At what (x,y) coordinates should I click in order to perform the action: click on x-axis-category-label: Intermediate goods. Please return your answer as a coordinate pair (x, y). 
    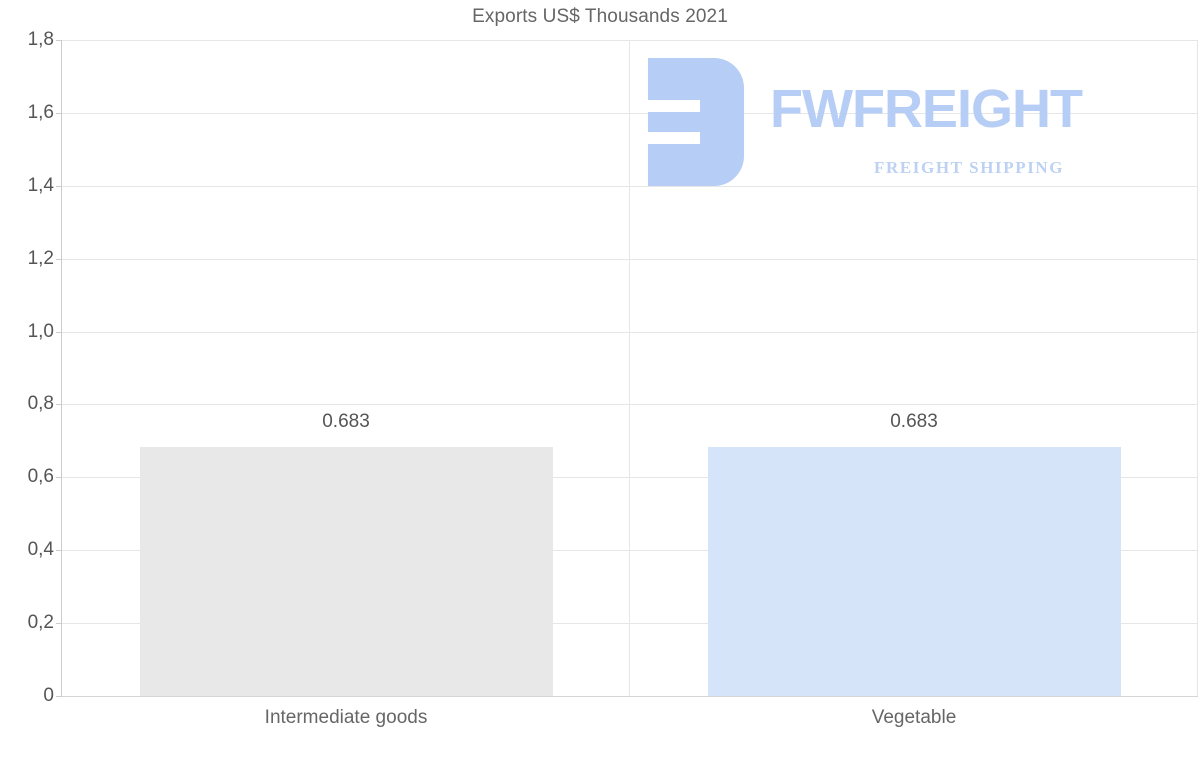
    Looking at the image, I should click on (346, 717).